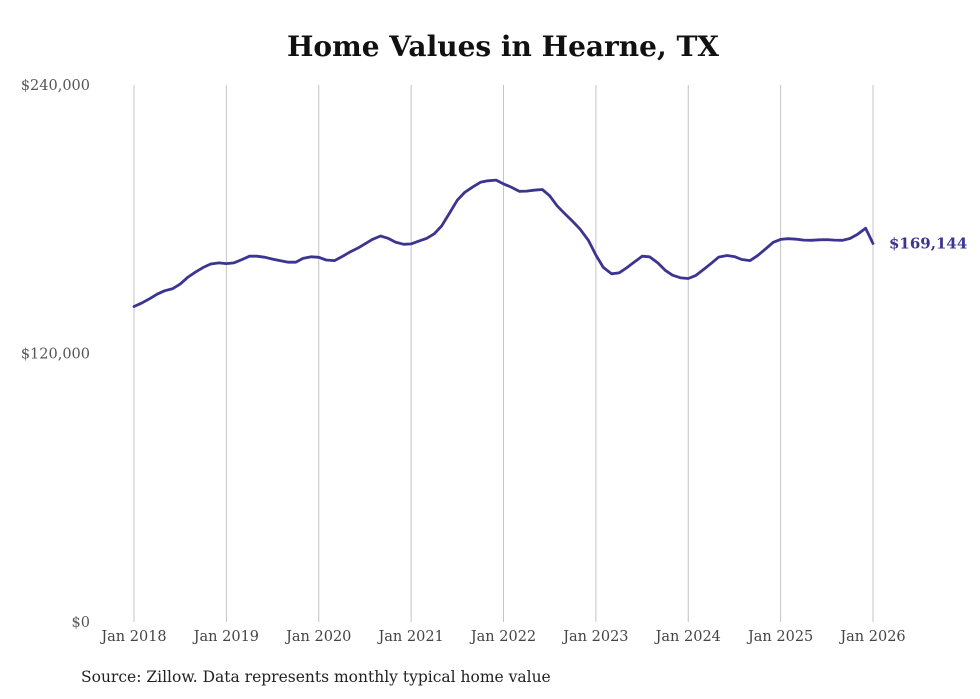 Image resolution: width=980 pixels, height=699 pixels. I want to click on y-tick-label: $120,000, so click(55, 355).